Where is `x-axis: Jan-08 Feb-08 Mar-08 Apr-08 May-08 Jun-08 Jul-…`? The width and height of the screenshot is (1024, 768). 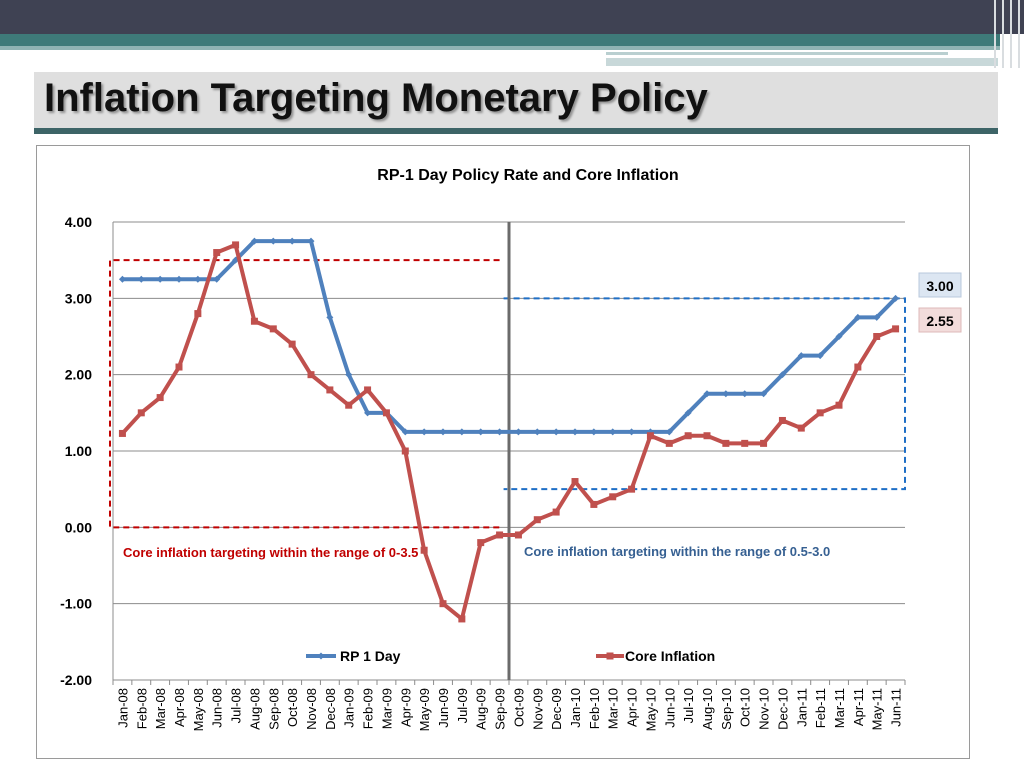 x-axis: Jan-08 Feb-08 Mar-08 Apr-08 May-08 Jun-08 Jul-… is located at coordinates (509, 705).